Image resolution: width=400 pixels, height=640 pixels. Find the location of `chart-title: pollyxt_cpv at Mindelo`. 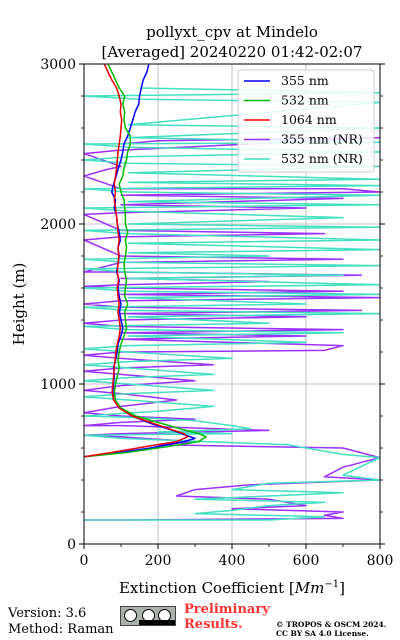

chart-title: pollyxt_cpv at Mindelo is located at coordinates (232, 32).